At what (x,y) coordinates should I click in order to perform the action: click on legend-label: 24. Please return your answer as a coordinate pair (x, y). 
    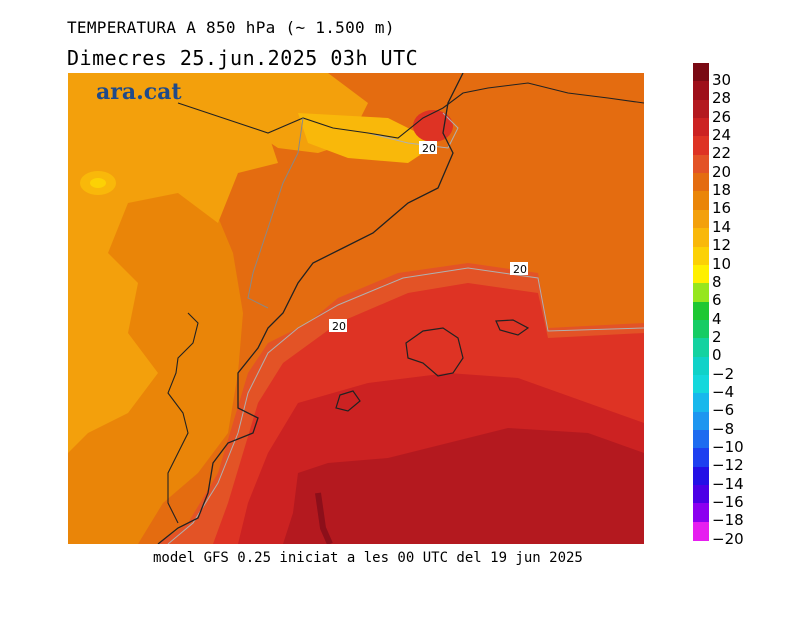
    Looking at the image, I should click on (722, 135).